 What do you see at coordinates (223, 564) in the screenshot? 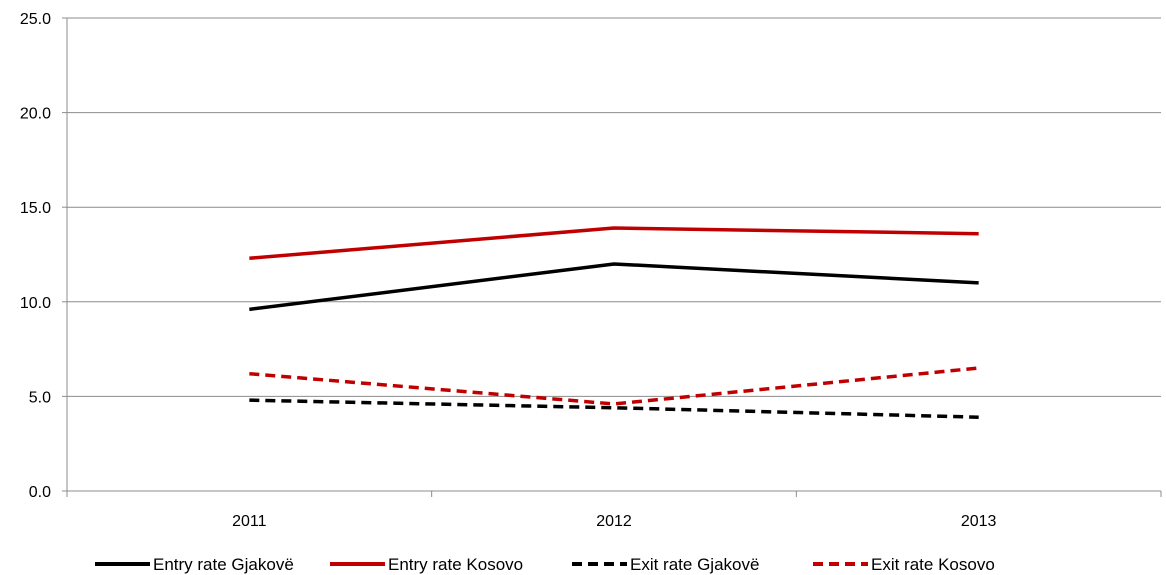
I see `legend-label: Entry rate Gjakovë` at bounding box center [223, 564].